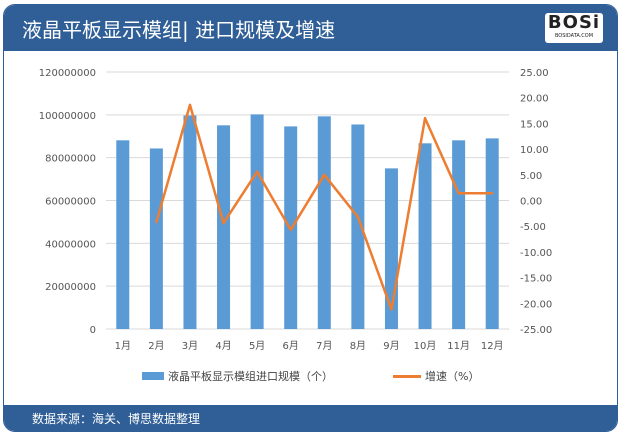  What do you see at coordinates (70, 287) in the screenshot?
I see `left-tick-label: 20000000` at bounding box center [70, 287].